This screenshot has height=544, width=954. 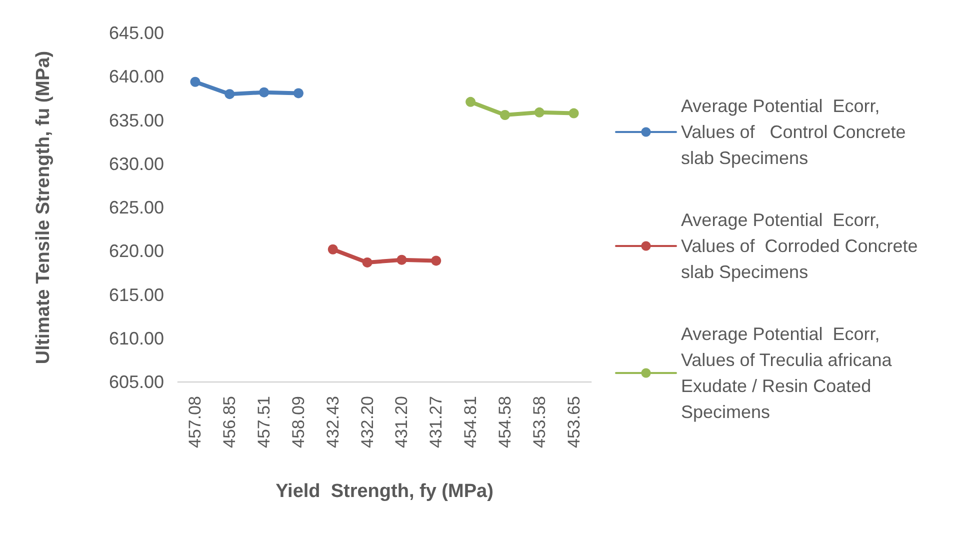 What do you see at coordinates (136, 251) in the screenshot?
I see `y-tick-label: 620.00` at bounding box center [136, 251].